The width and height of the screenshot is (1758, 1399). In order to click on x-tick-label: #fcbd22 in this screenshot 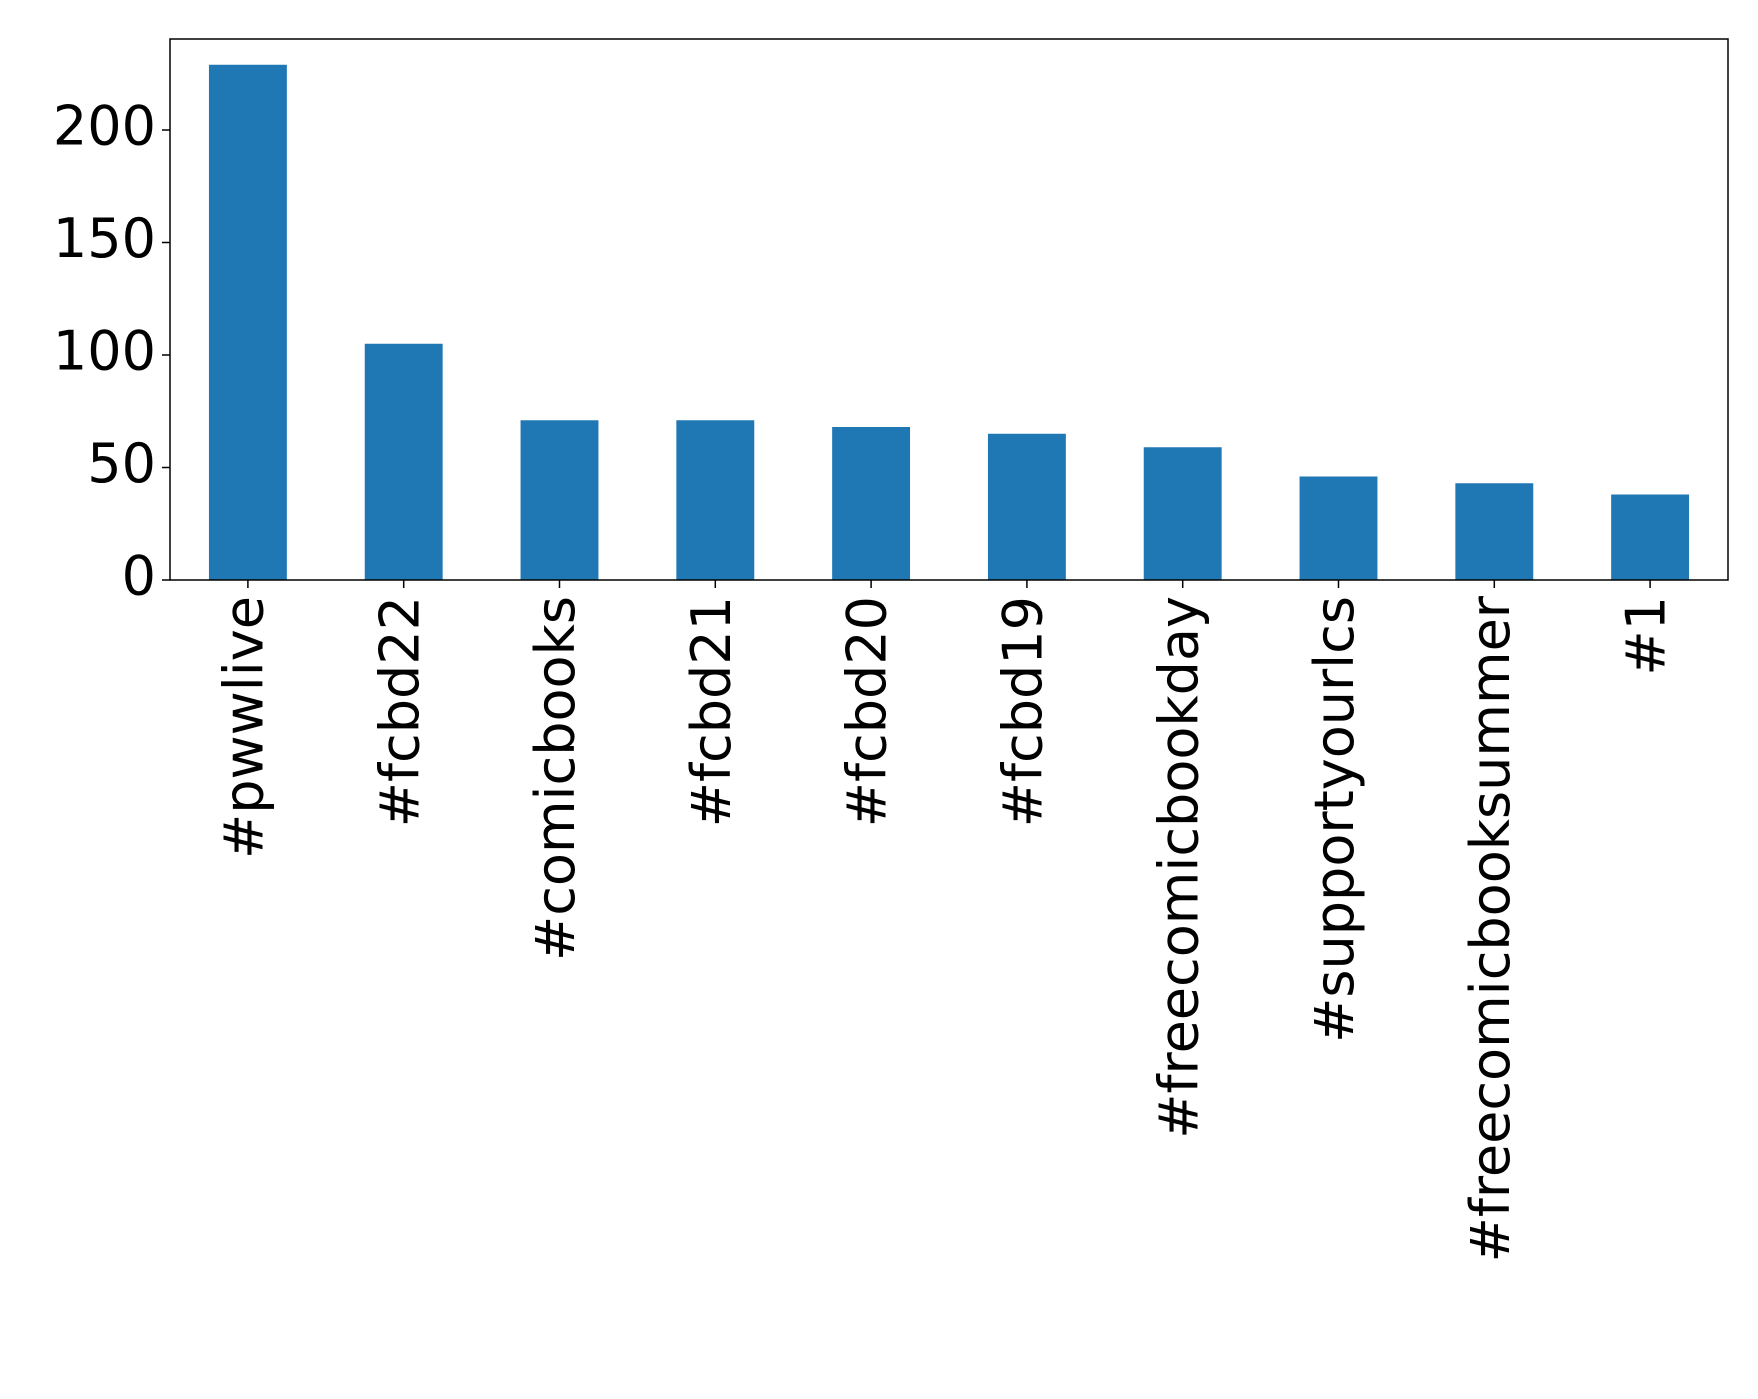, I will do `click(399, 711)`.